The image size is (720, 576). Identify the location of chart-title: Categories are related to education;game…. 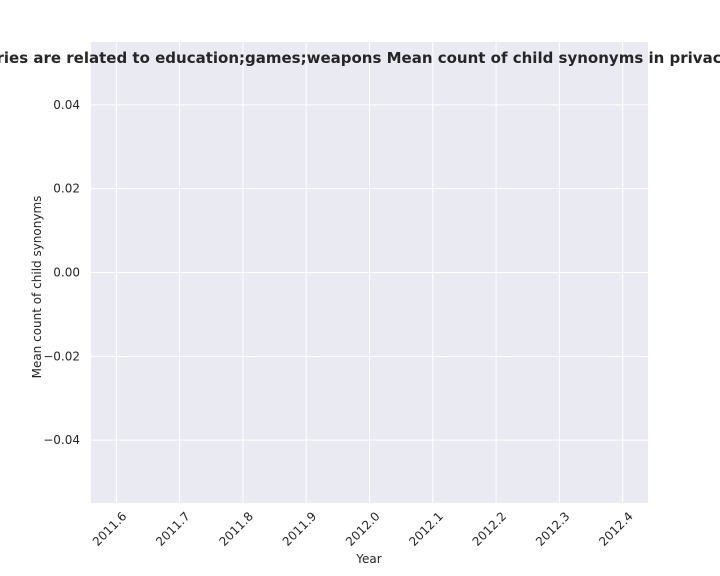
(360, 58).